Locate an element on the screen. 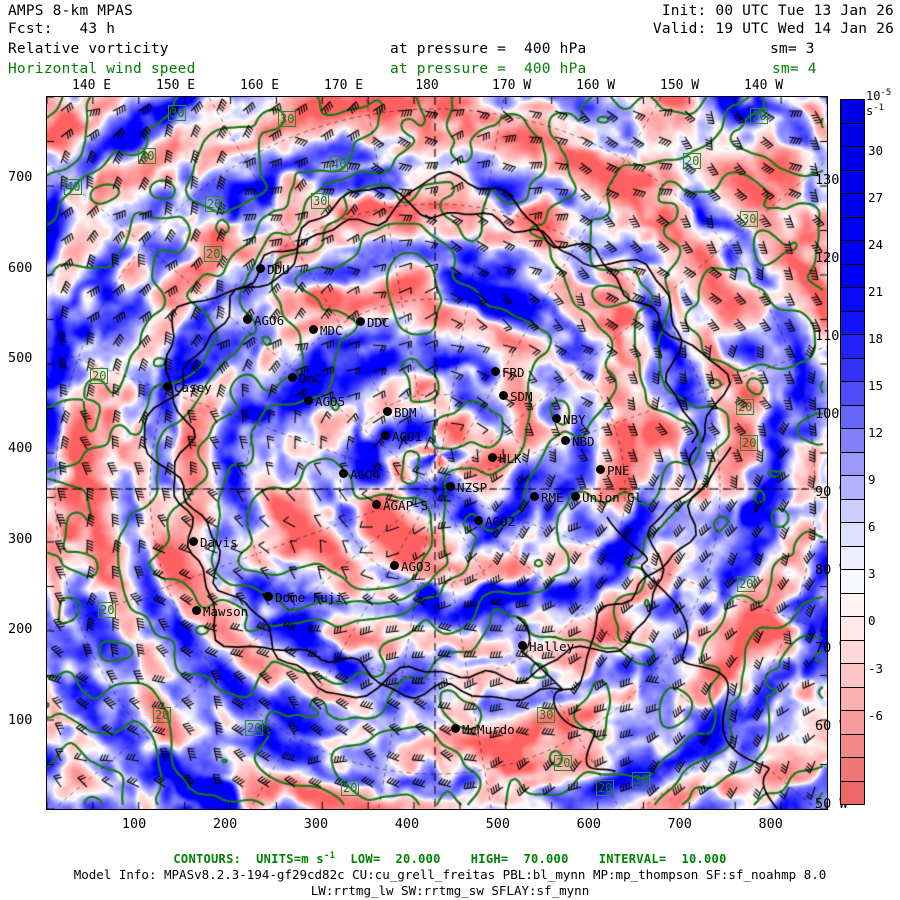  valid-time: Valid: 19 UTC Wed 14 Jan 26 is located at coordinates (773, 29).